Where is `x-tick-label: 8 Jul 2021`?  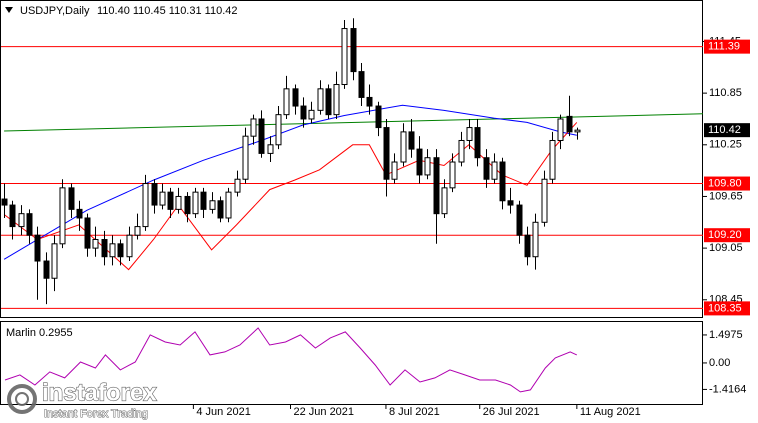
x-tick-label: 8 Jul 2021 is located at coordinates (414, 412).